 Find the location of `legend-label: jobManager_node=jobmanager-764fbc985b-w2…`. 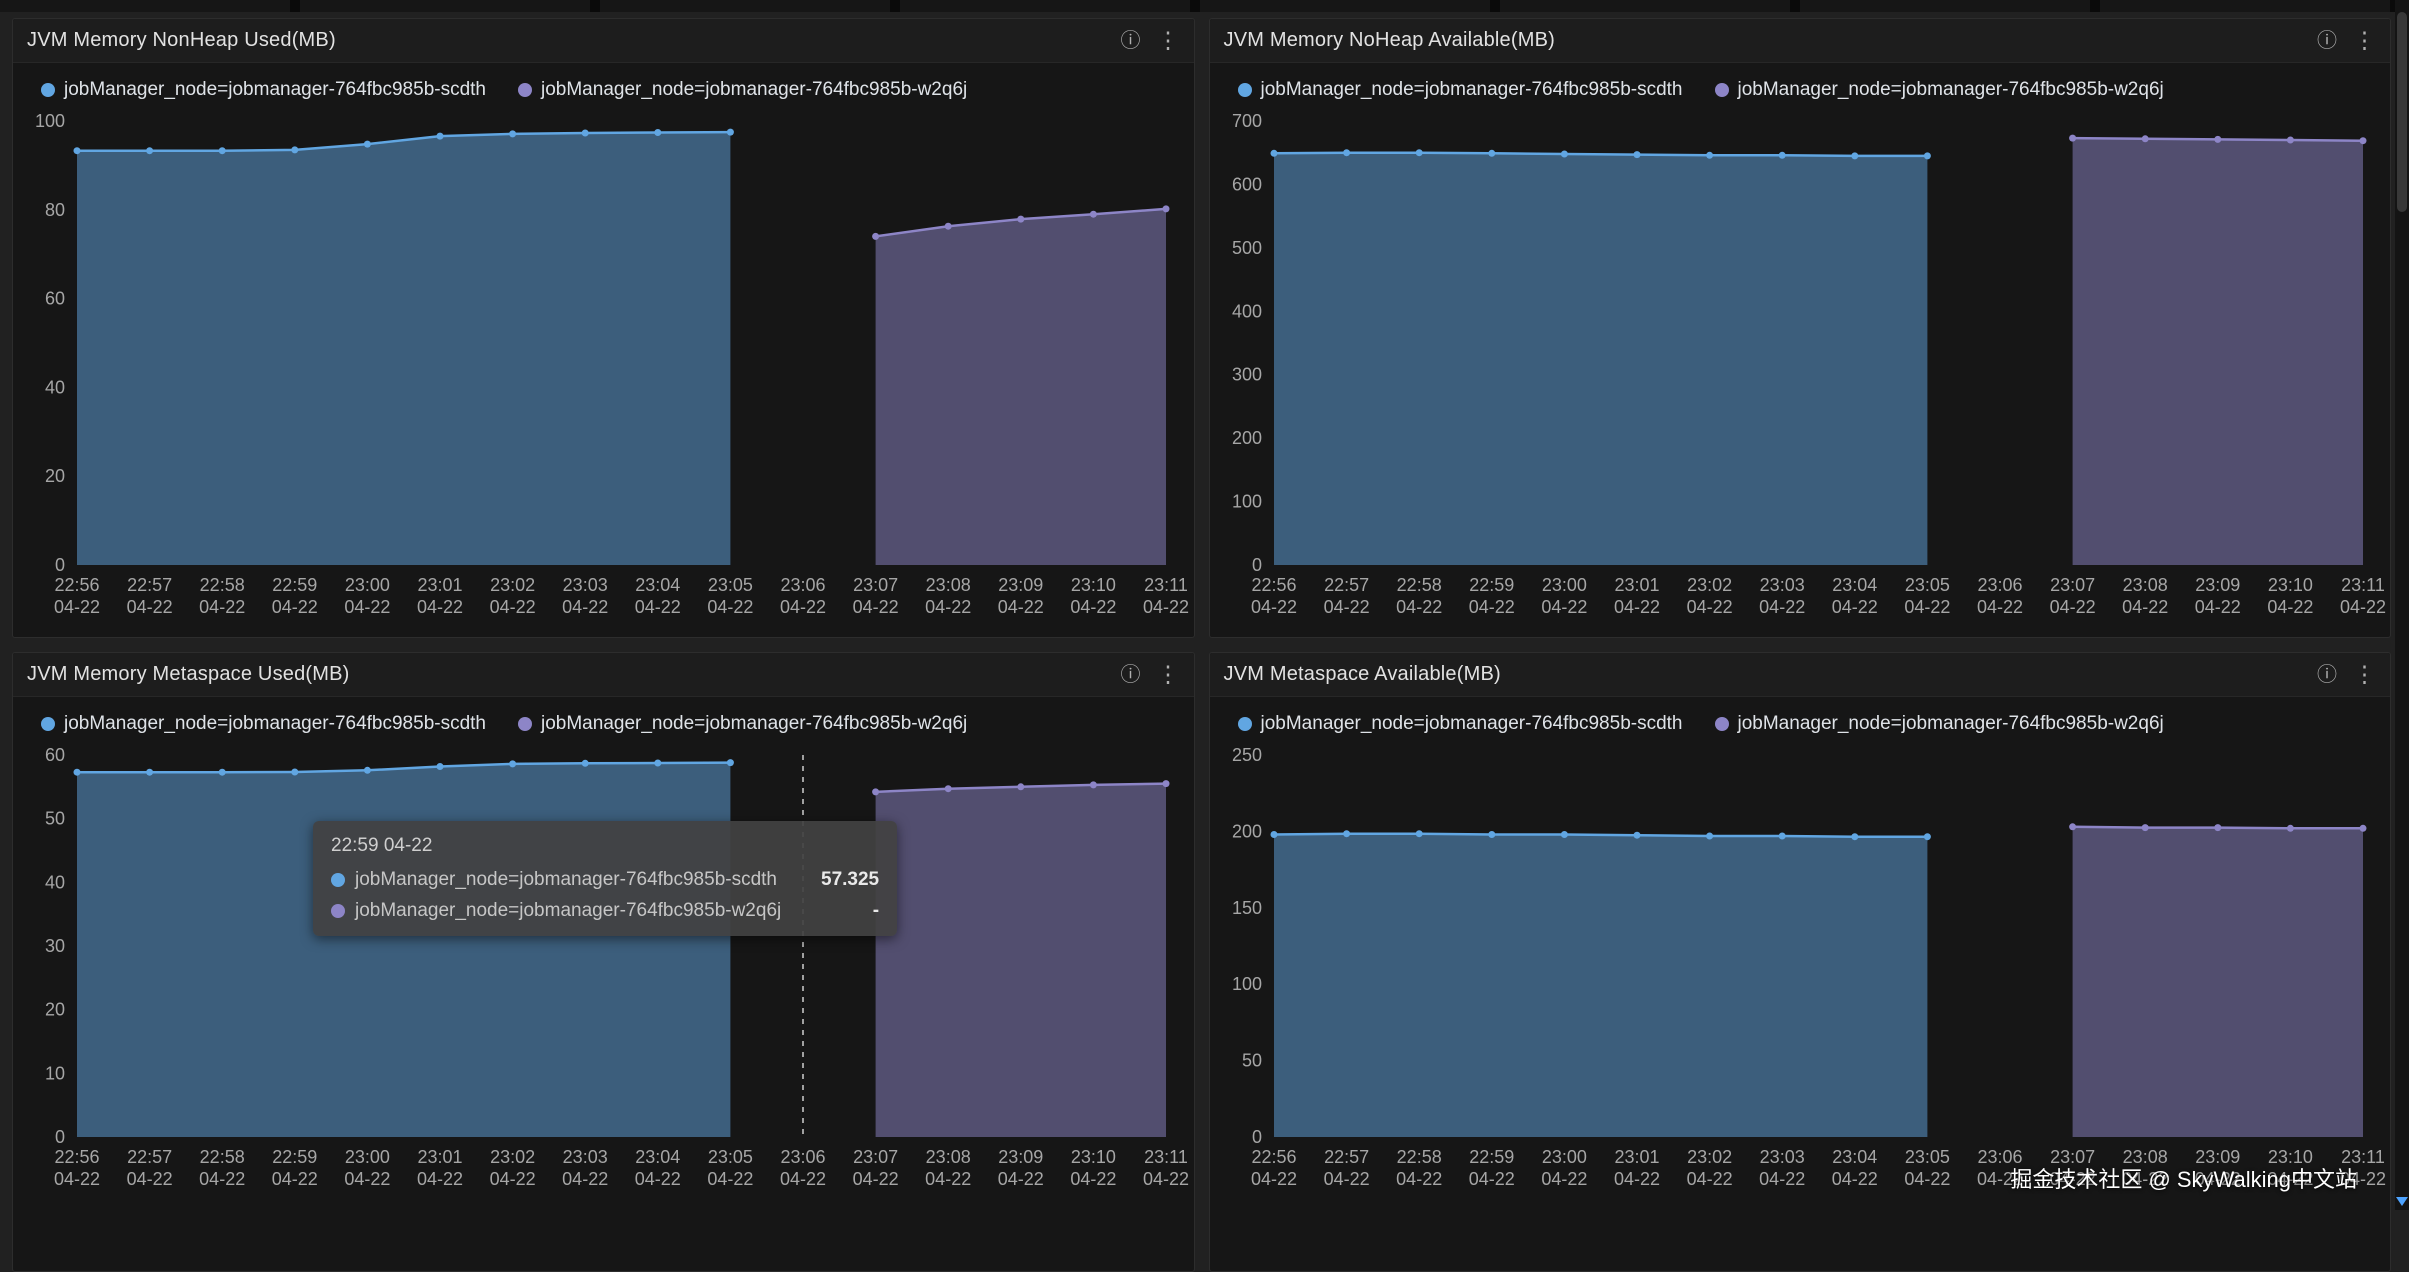

legend-label: jobManager_node=jobmanager-764fbc985b-w2… is located at coordinates (754, 724).